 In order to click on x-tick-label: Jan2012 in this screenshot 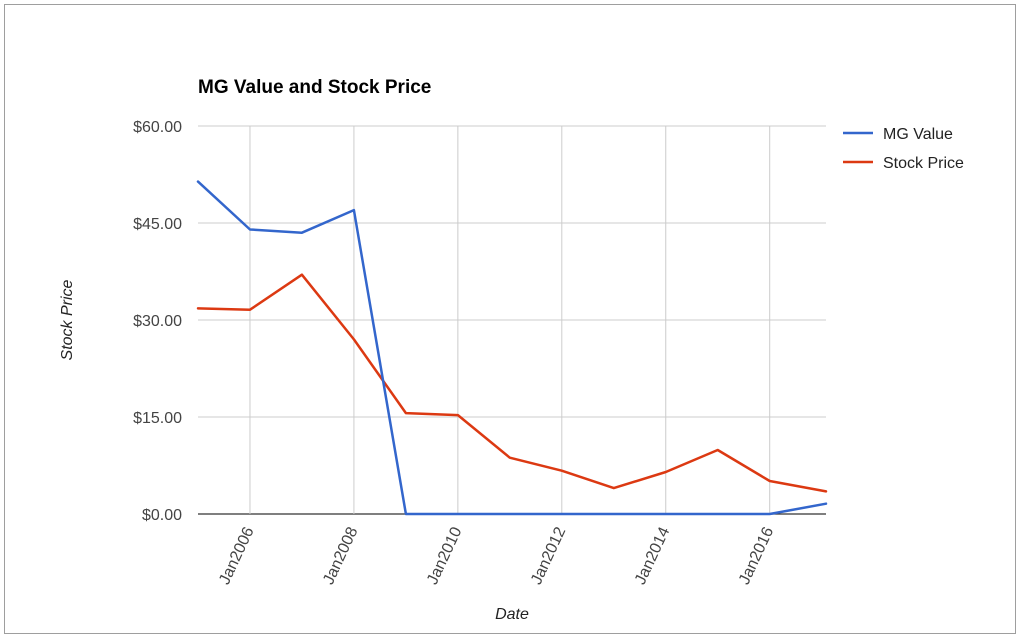, I will do `click(548, 555)`.